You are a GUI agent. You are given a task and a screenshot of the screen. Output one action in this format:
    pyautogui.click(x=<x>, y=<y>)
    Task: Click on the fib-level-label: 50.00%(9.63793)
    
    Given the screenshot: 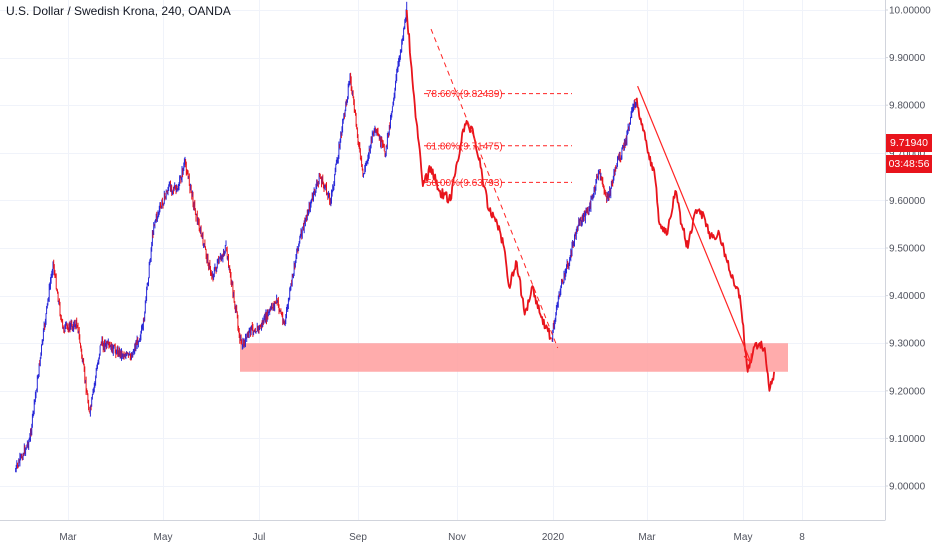 What is the action you would take?
    pyautogui.click(x=464, y=183)
    